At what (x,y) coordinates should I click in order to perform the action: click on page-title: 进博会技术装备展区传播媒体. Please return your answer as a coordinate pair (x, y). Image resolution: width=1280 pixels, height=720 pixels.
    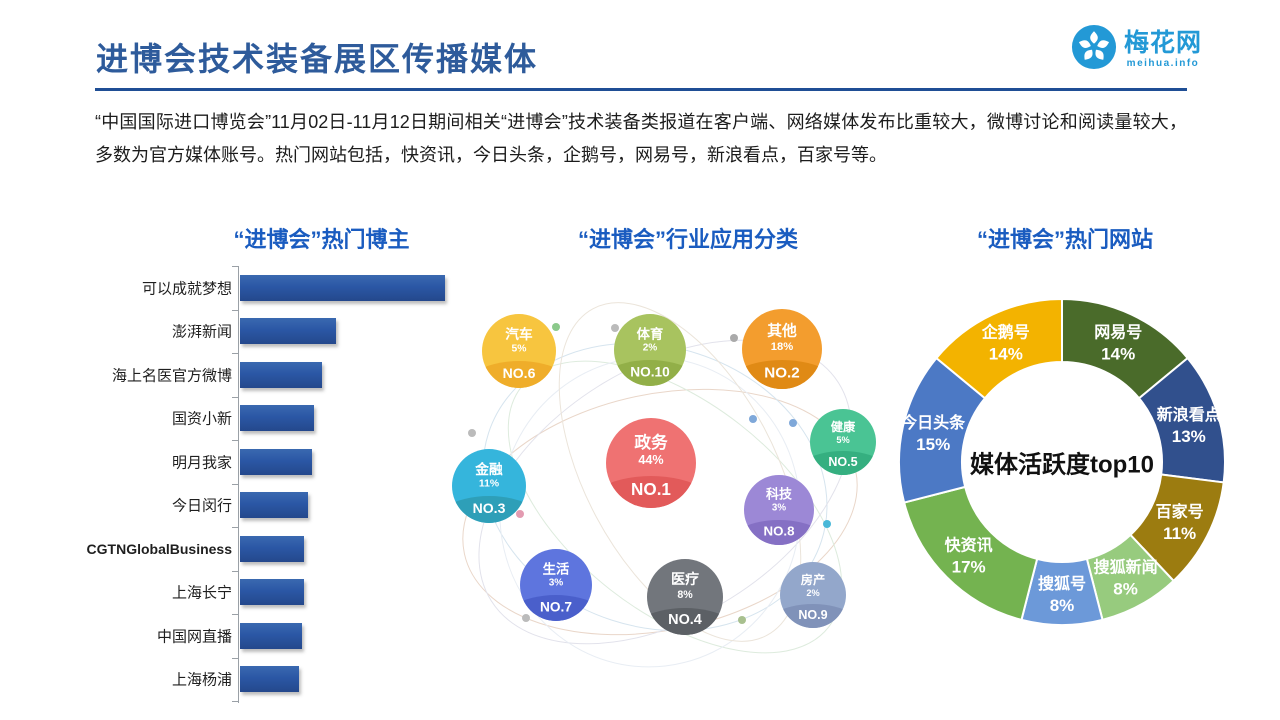
    Looking at the image, I should click on (317, 59).